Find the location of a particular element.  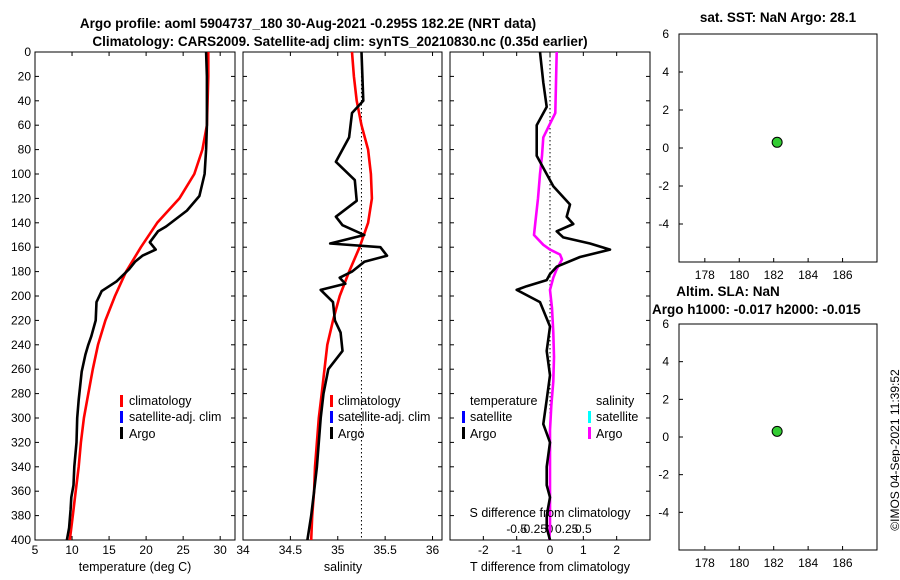

s-diff-tick-label: 0.5 is located at coordinates (583, 529).